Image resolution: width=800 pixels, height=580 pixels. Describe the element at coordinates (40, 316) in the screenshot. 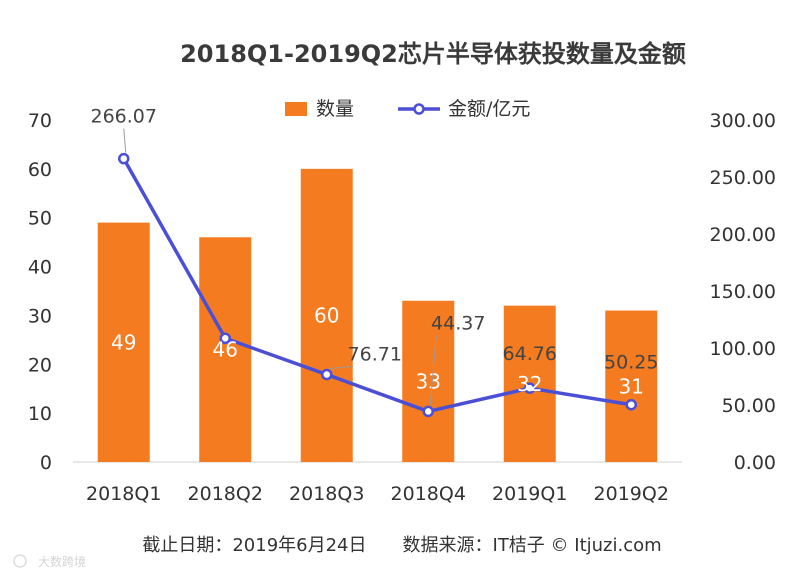

I see `y-left-tick-label: 30` at that location.